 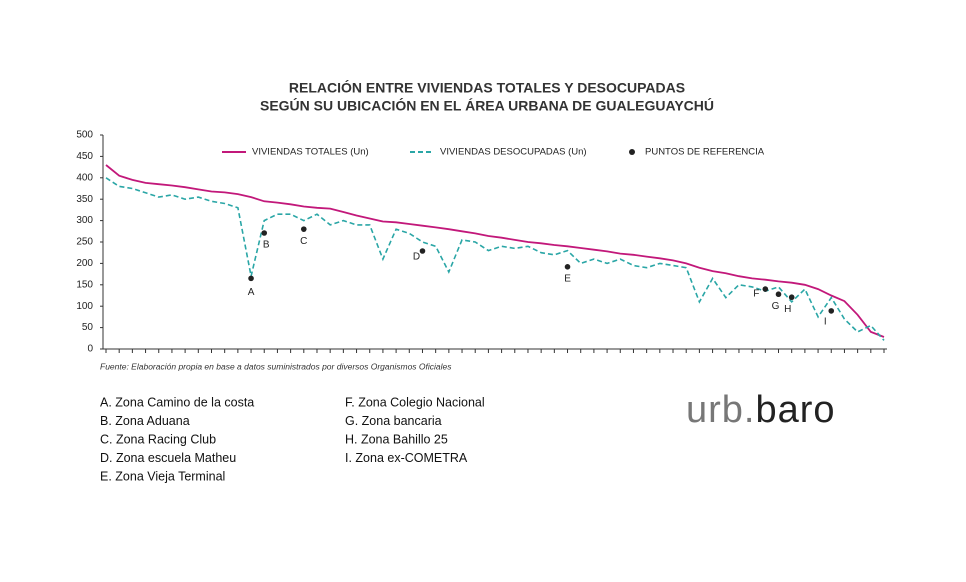 What do you see at coordinates (776, 306) in the screenshot?
I see `point-label: G` at bounding box center [776, 306].